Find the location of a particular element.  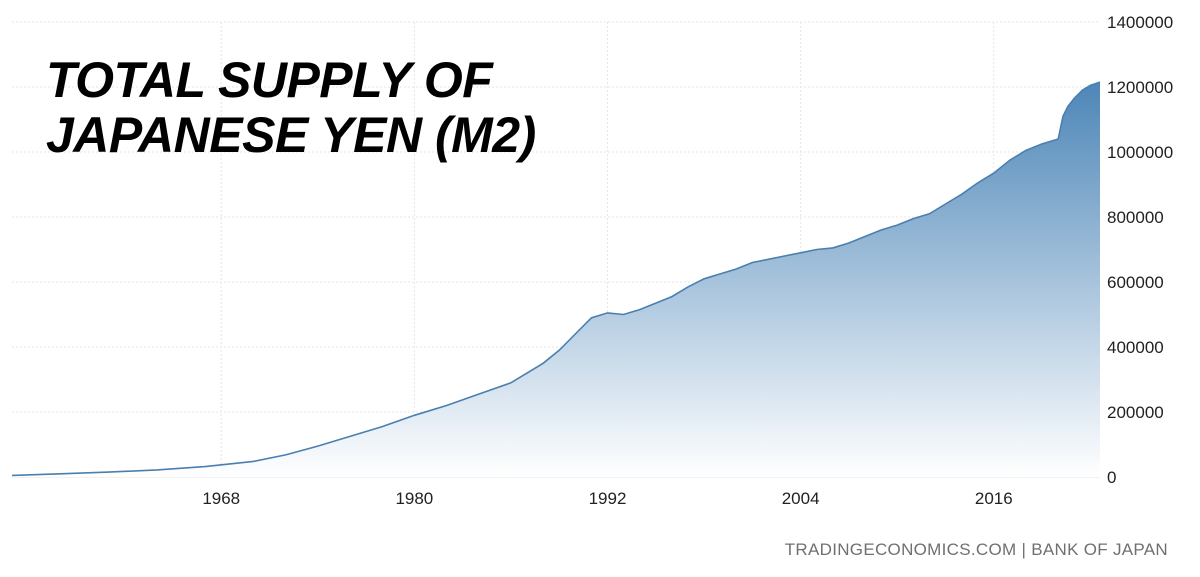

x-axis: 1968 1980 1992 2004 2016 is located at coordinates (607, 498).